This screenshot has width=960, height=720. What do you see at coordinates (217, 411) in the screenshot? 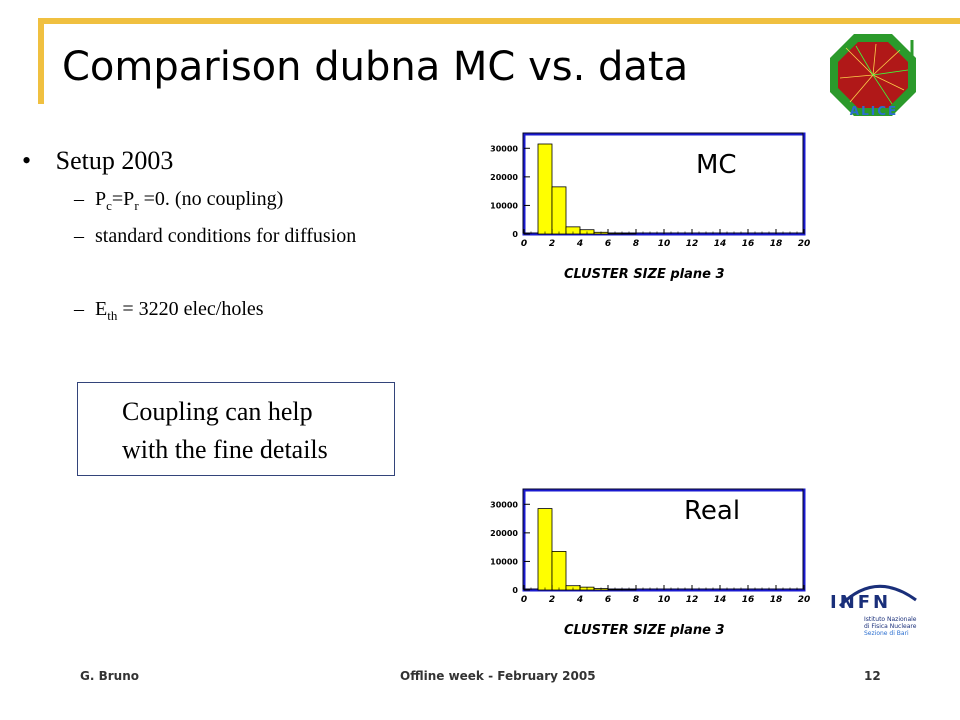
I see `callout-line-1: Coupling can help` at bounding box center [217, 411].